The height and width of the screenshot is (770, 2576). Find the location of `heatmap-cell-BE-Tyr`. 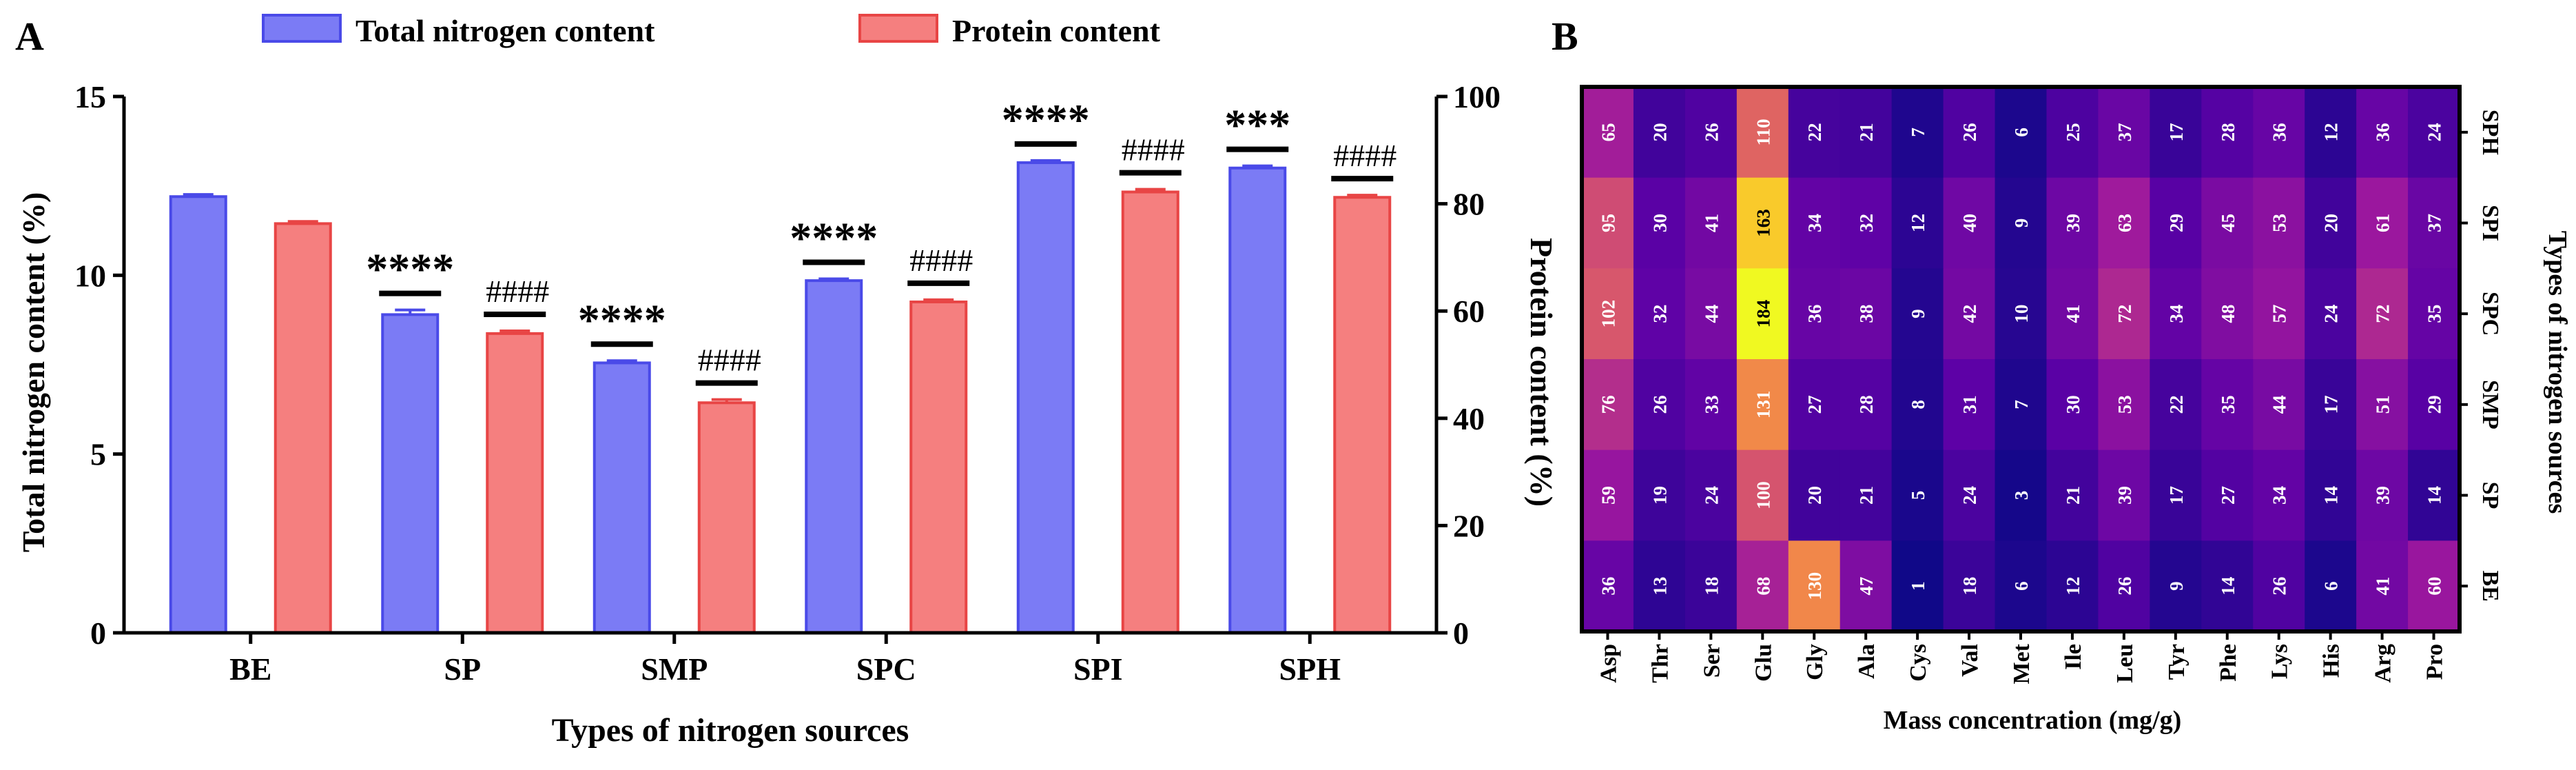

heatmap-cell-BE-Tyr is located at coordinates (2176, 586).